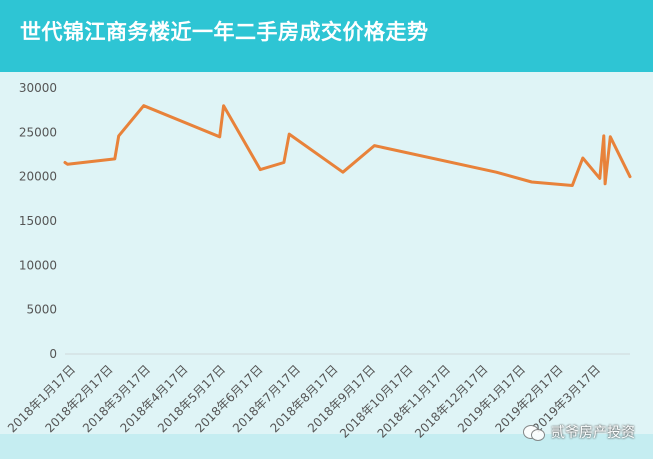 The image size is (653, 459). I want to click on bottom-band, so click(326, 446).